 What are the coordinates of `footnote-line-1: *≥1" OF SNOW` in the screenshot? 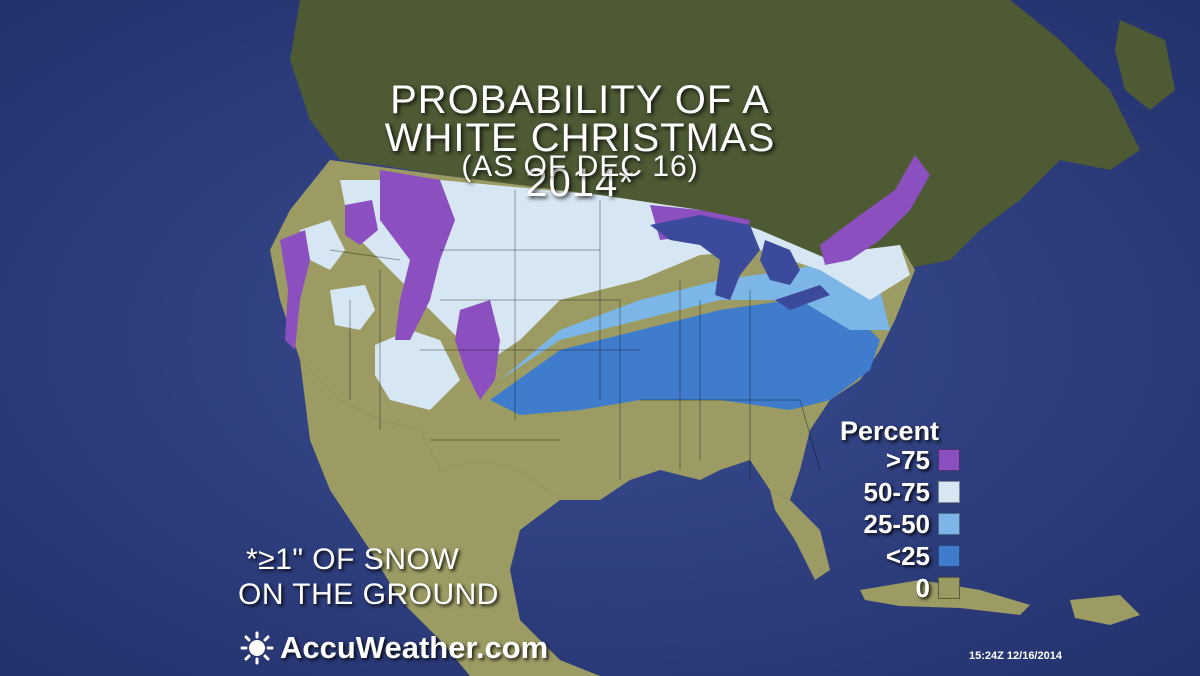 It's located at (353, 559).